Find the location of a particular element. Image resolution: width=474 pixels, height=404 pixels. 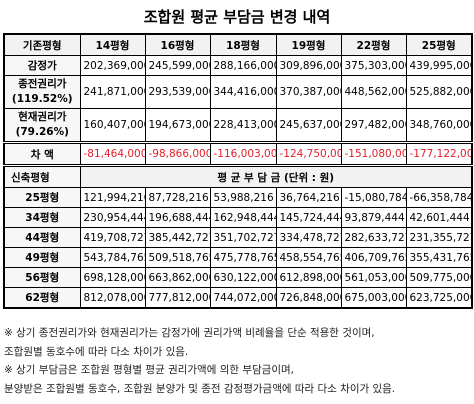

table-cell: 202,369,000 is located at coordinates (112, 65).